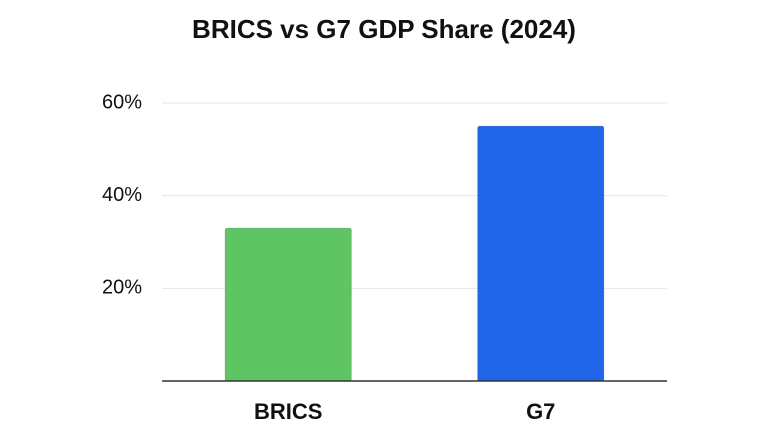  I want to click on chart-title: BRICS vs G7 GDP Share (2024), so click(384, 29).